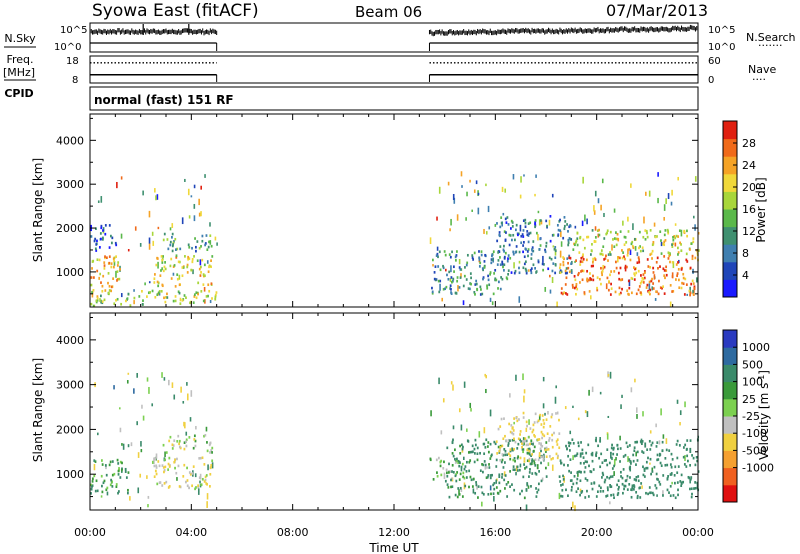 The image size is (800, 554). What do you see at coordinates (394, 37) in the screenshot?
I see `noise-panel: 10^5 10^0 10^5 10^0` at bounding box center [394, 37].